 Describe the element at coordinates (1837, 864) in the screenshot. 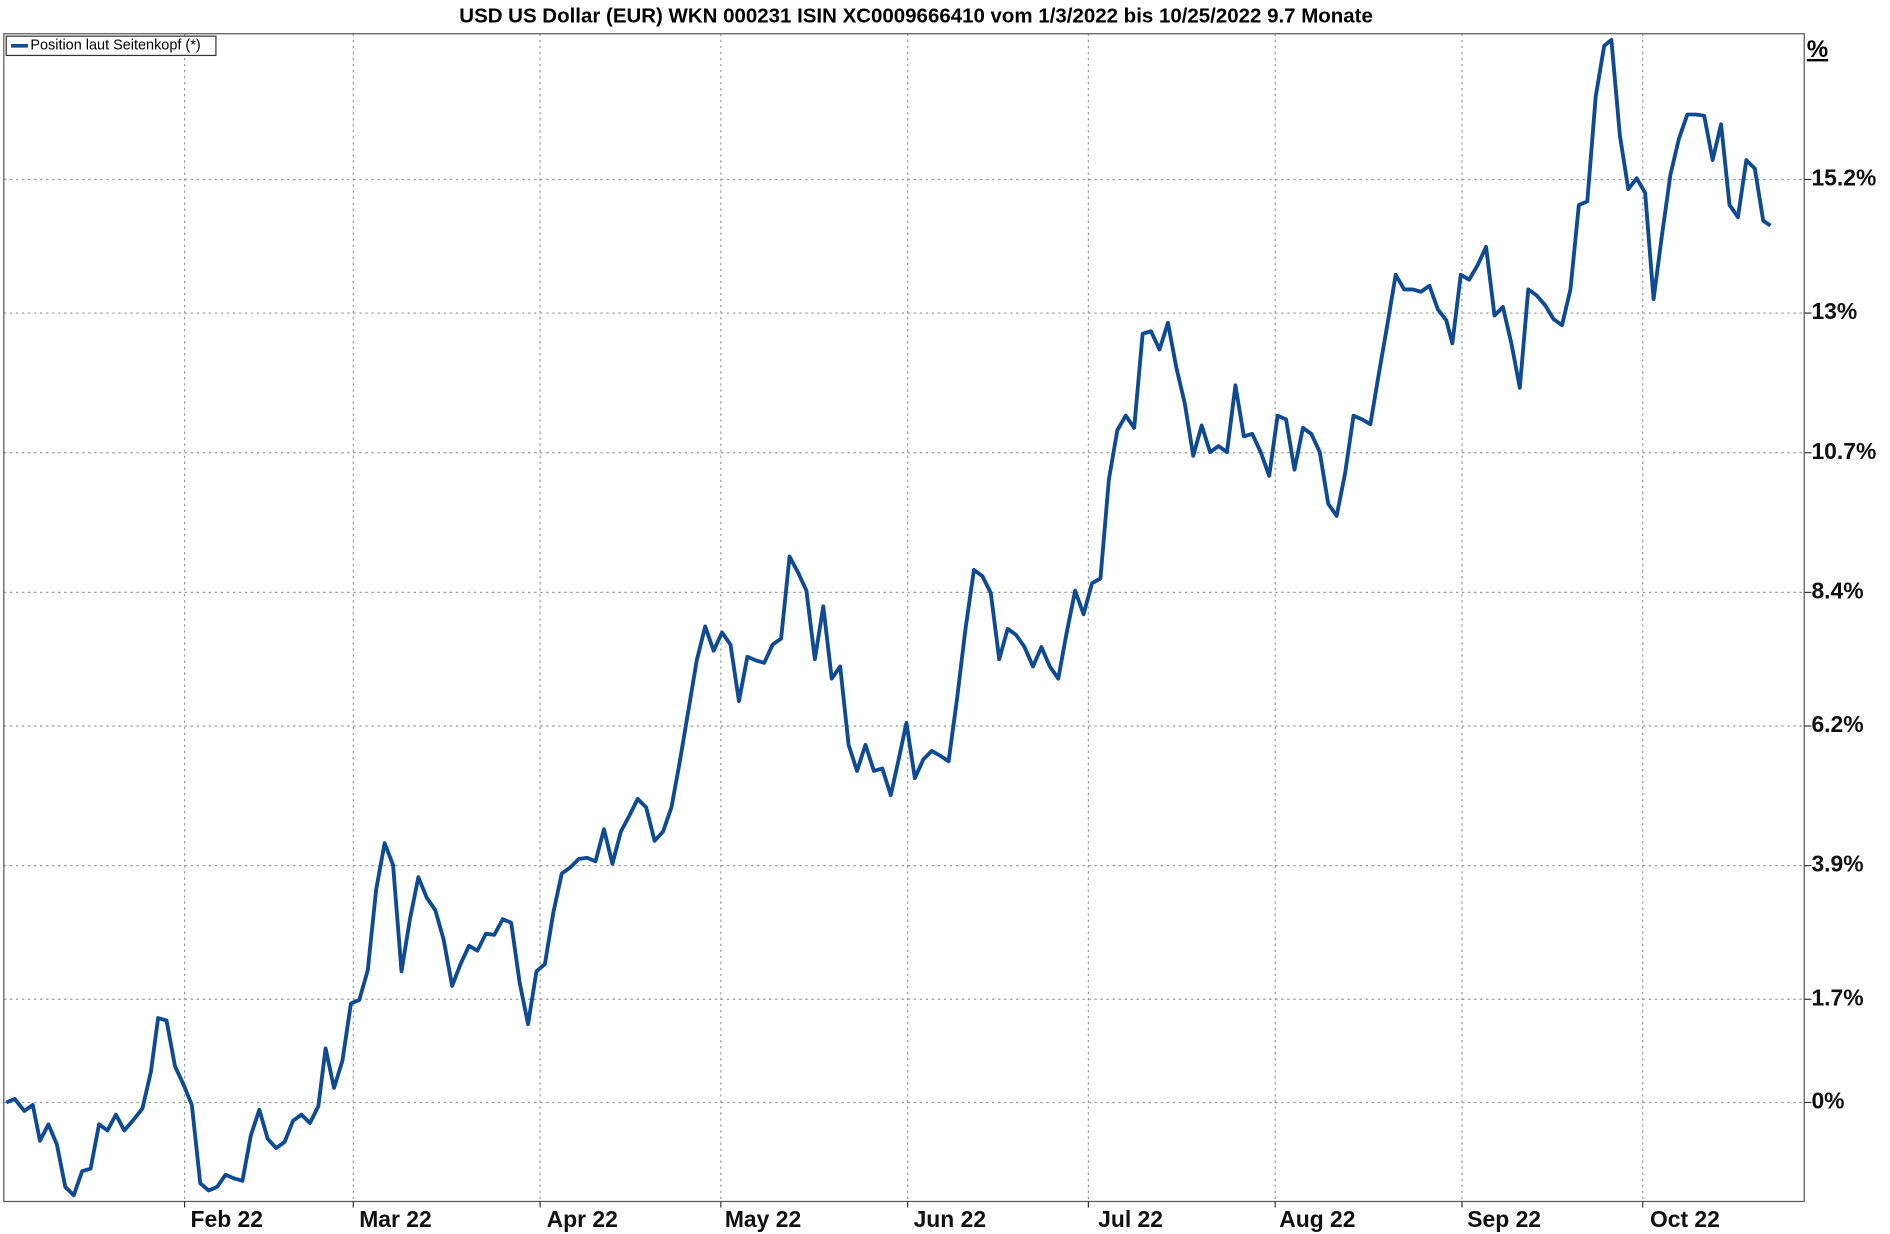

I see `y-tick-label: 3.9%` at that location.